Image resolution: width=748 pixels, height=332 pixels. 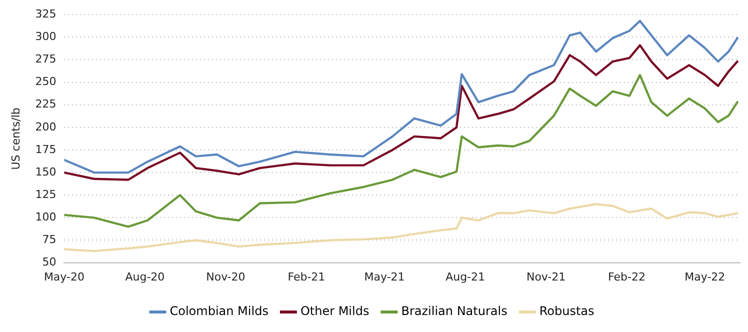 What do you see at coordinates (226, 277) in the screenshot?
I see `x-tick-label: Nov-20` at bounding box center [226, 277].